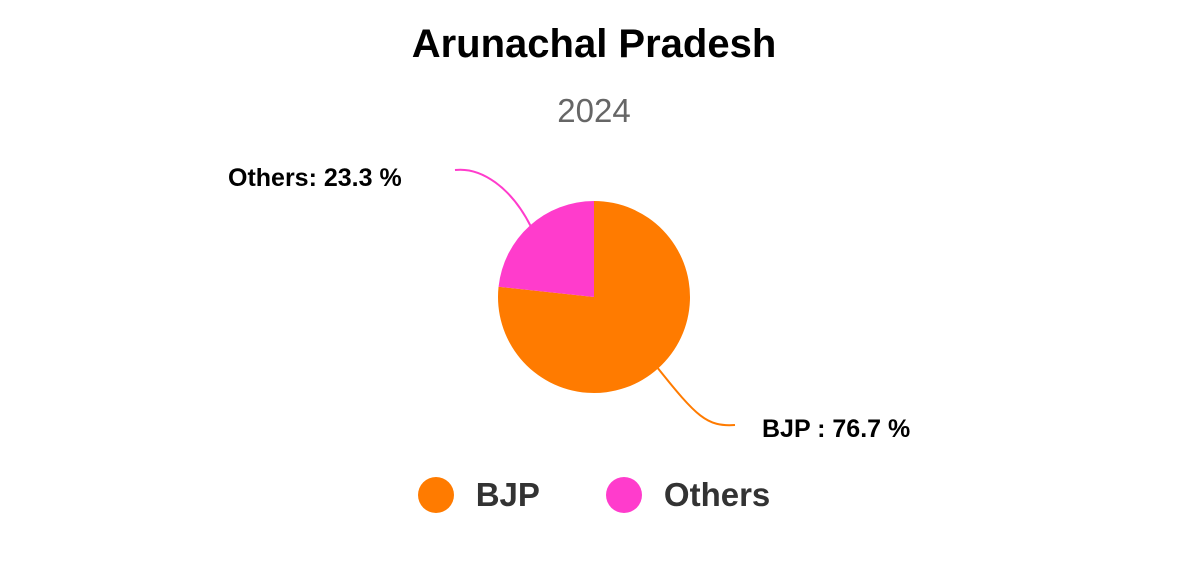  What do you see at coordinates (836, 429) in the screenshot?
I see `data-label-bjp: BJP : 76.7 %` at bounding box center [836, 429].